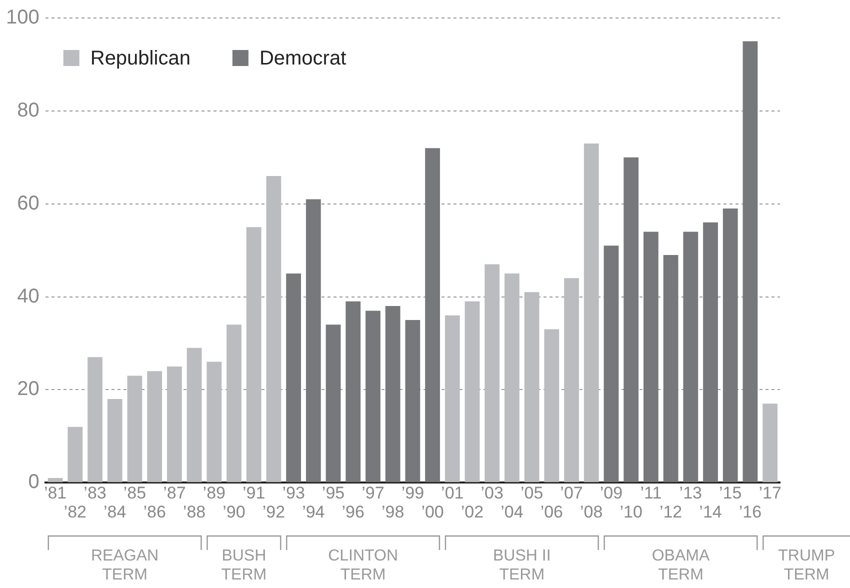 This screenshot has height=588, width=850. What do you see at coordinates (28, 296) in the screenshot?
I see `y-tick-label: 40` at bounding box center [28, 296].